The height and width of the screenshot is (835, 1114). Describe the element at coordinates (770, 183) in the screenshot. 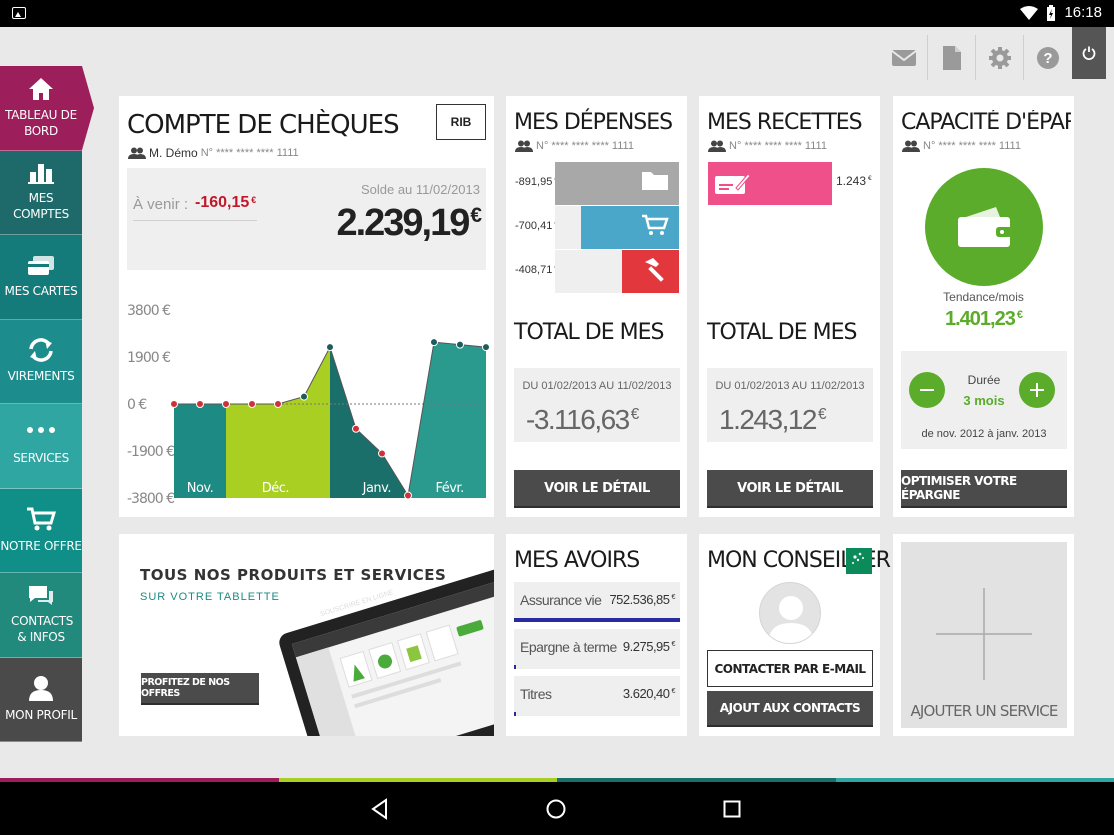

I see `recettes-bar` at that location.